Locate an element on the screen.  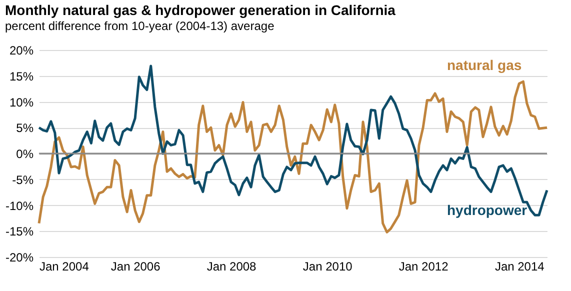
y-tick-label: 5% is located at coordinates (25, 128).